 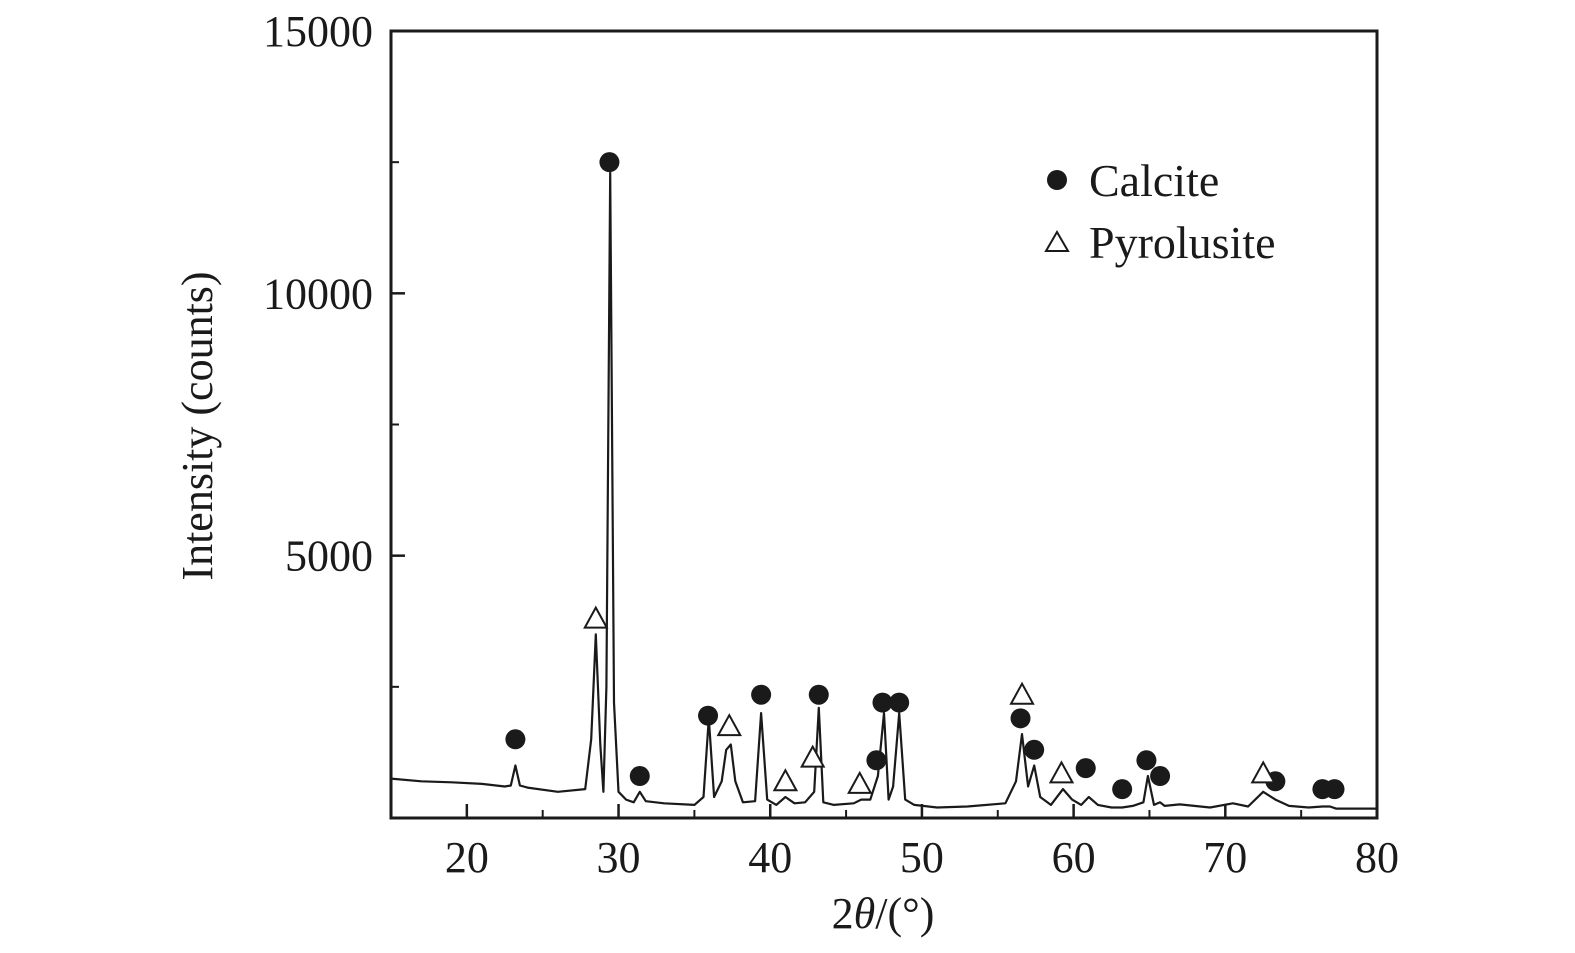 I want to click on legend-pyrolusite-marker, so click(x=1057, y=241).